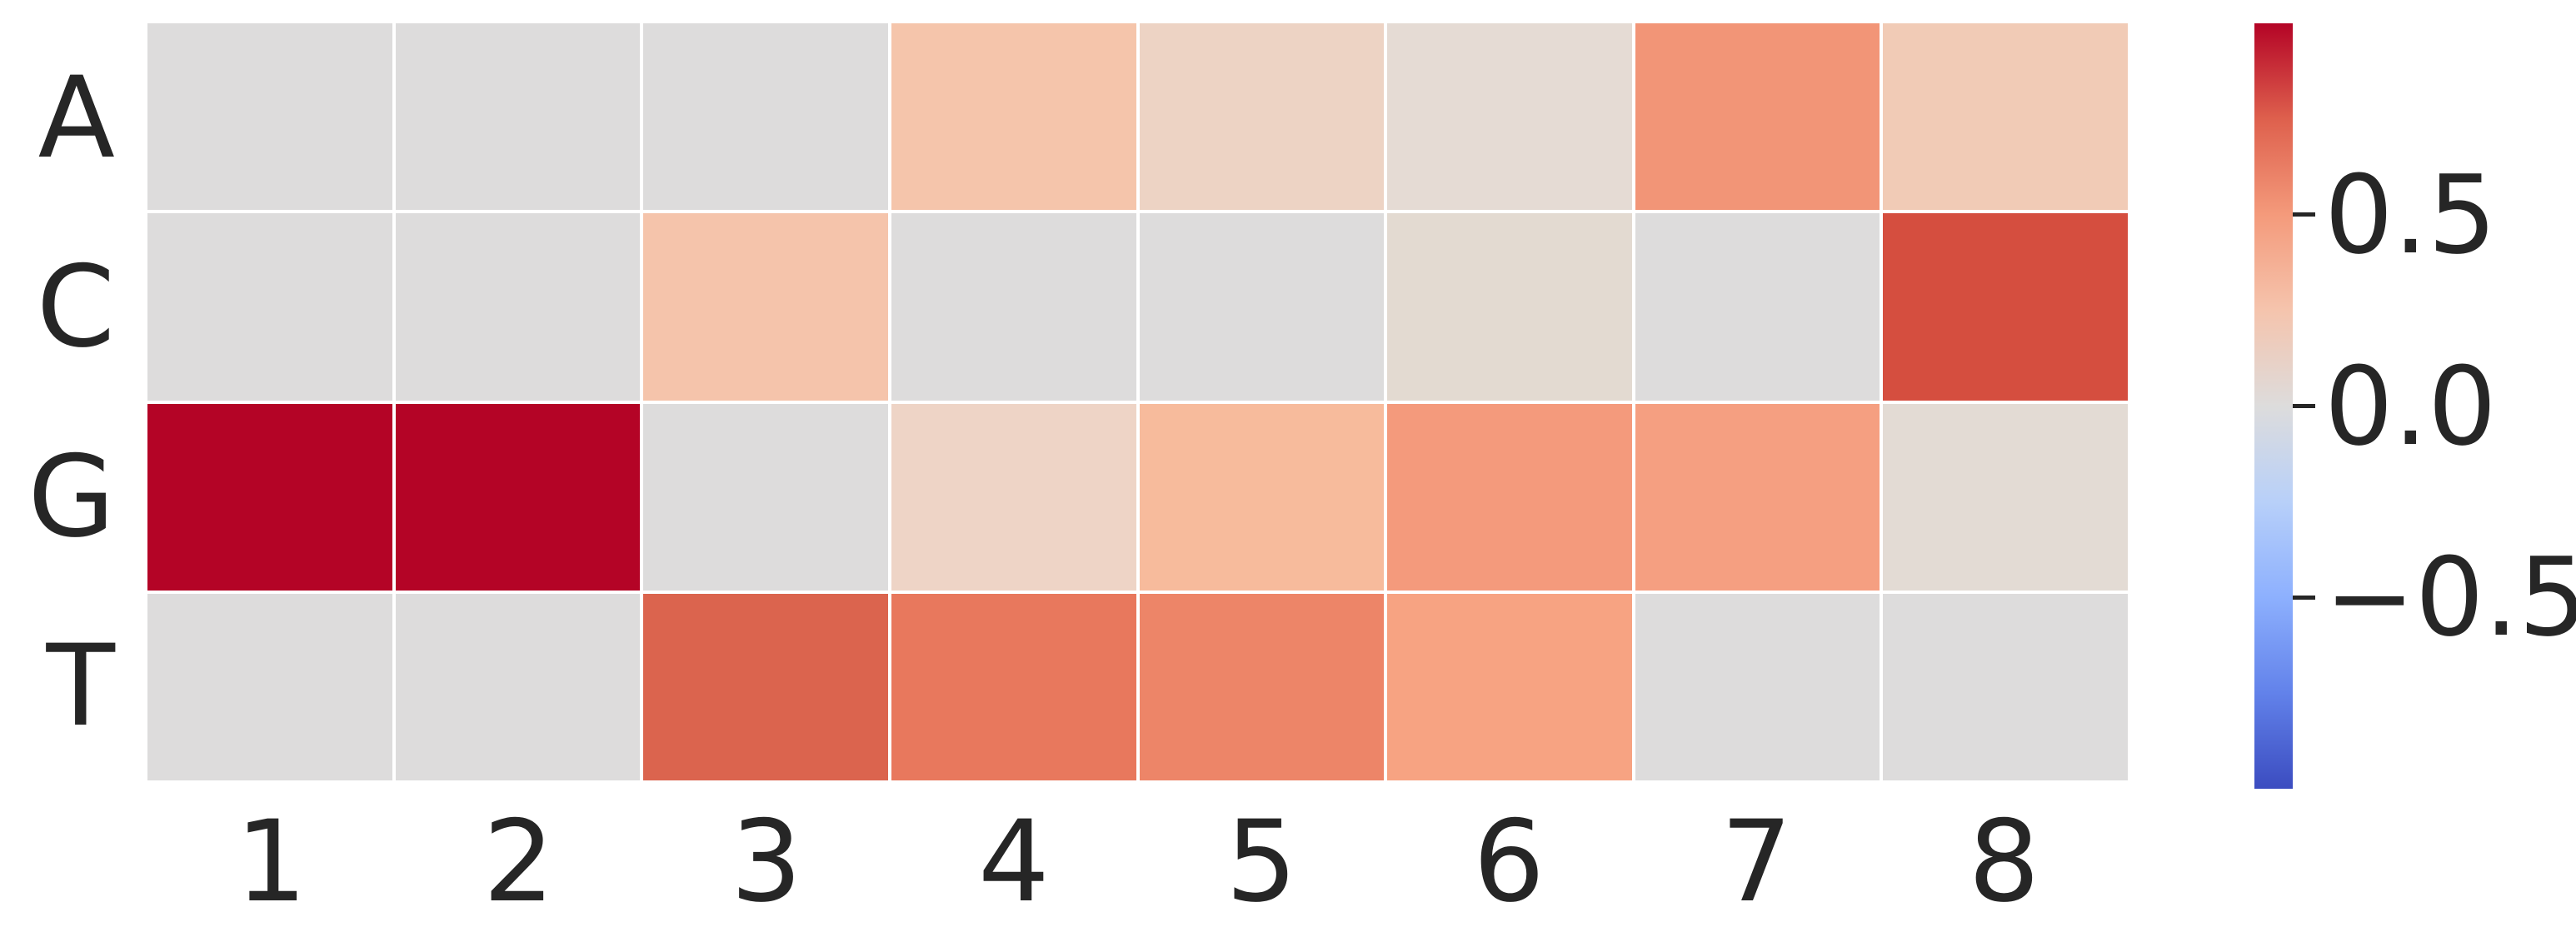  Describe the element at coordinates (2450, 597) in the screenshot. I see `colorbar-tick-label-−0.5: −0.5` at that location.